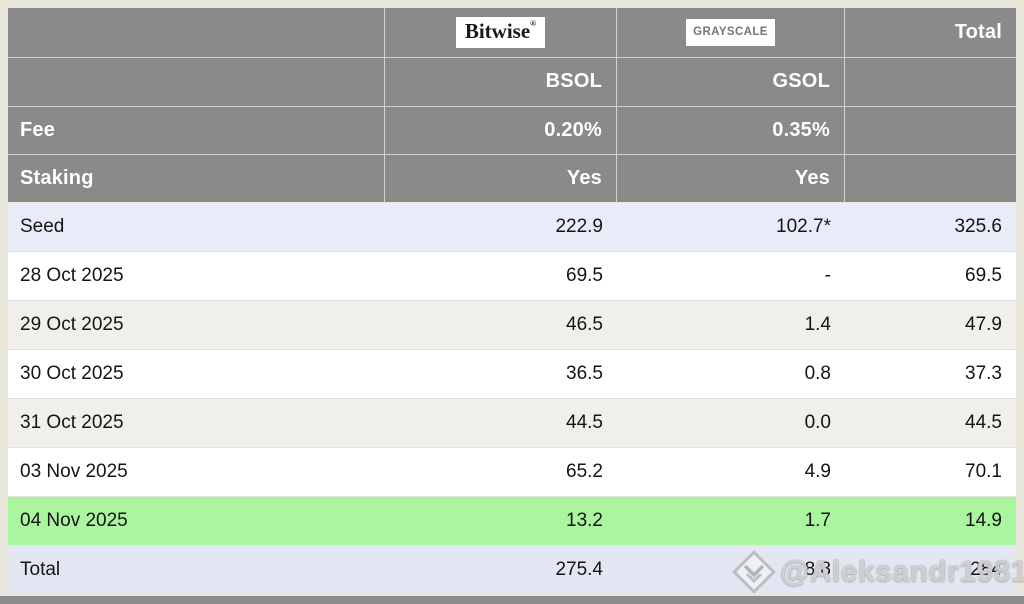 The width and height of the screenshot is (1024, 604). What do you see at coordinates (584, 324) in the screenshot?
I see `bsol-value-cell: 46.5` at bounding box center [584, 324].